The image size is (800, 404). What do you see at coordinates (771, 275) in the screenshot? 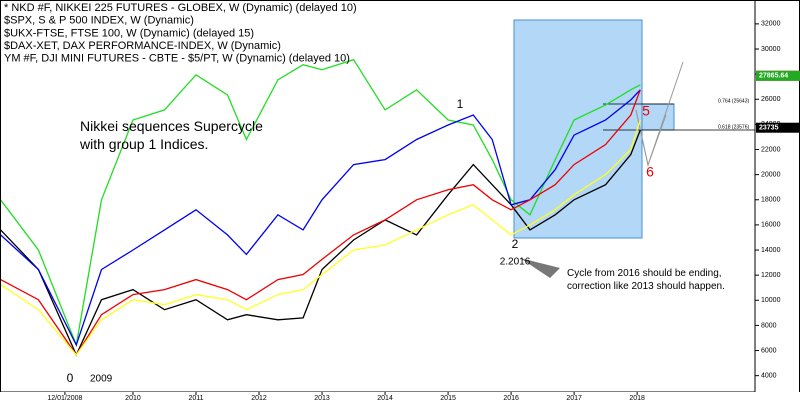
I see `y-tick-label: 12000` at bounding box center [771, 275].